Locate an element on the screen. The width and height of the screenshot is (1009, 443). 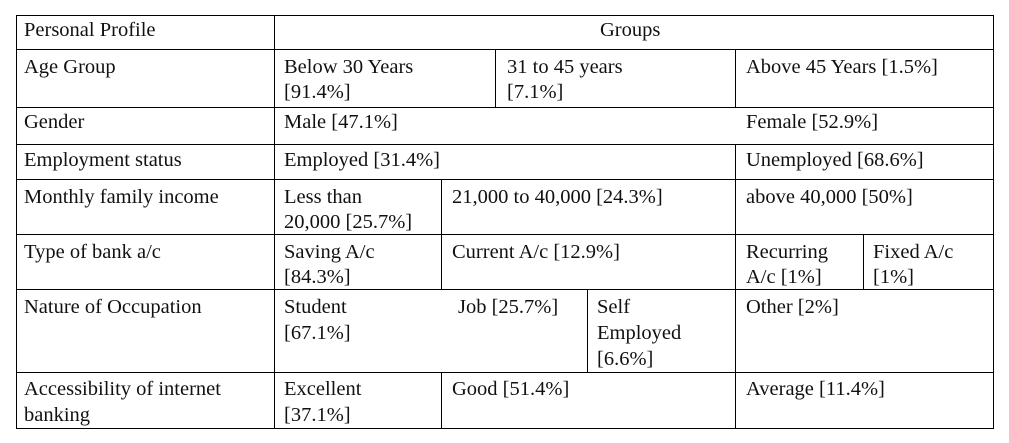
cell-occupation-other: Other [2%] is located at coordinates (792, 307).